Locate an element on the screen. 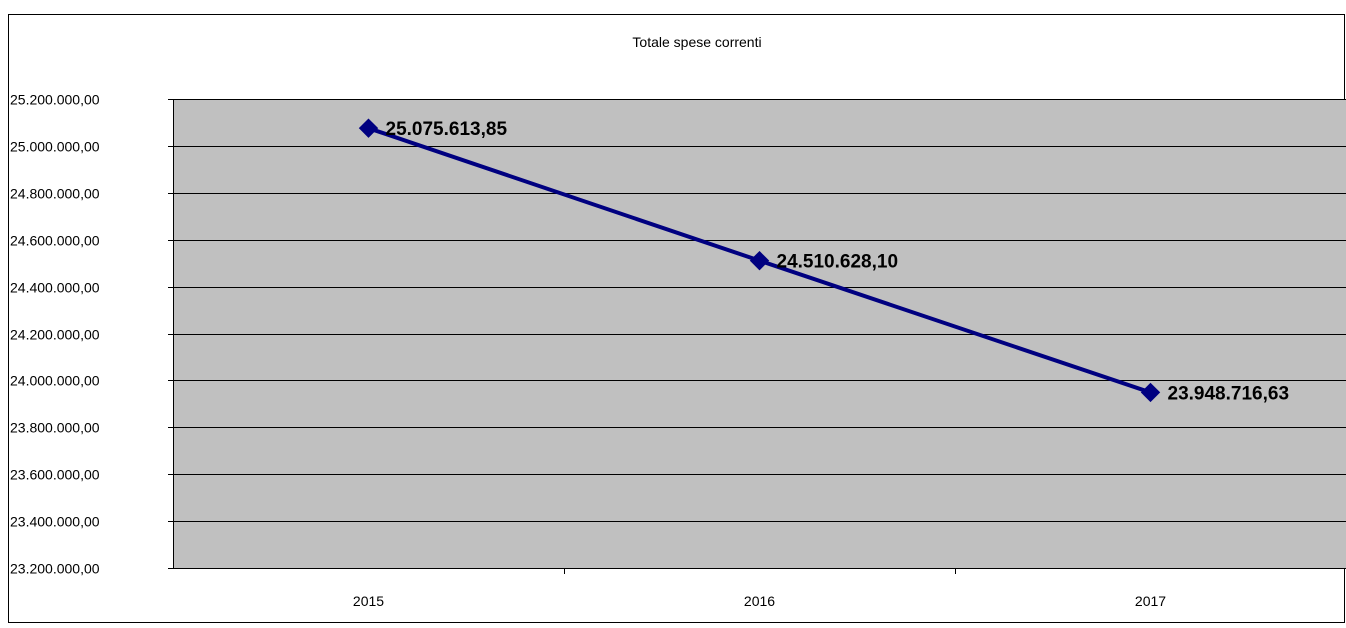 The image size is (1346, 628). x-tick-label: 2017 is located at coordinates (1150, 601).